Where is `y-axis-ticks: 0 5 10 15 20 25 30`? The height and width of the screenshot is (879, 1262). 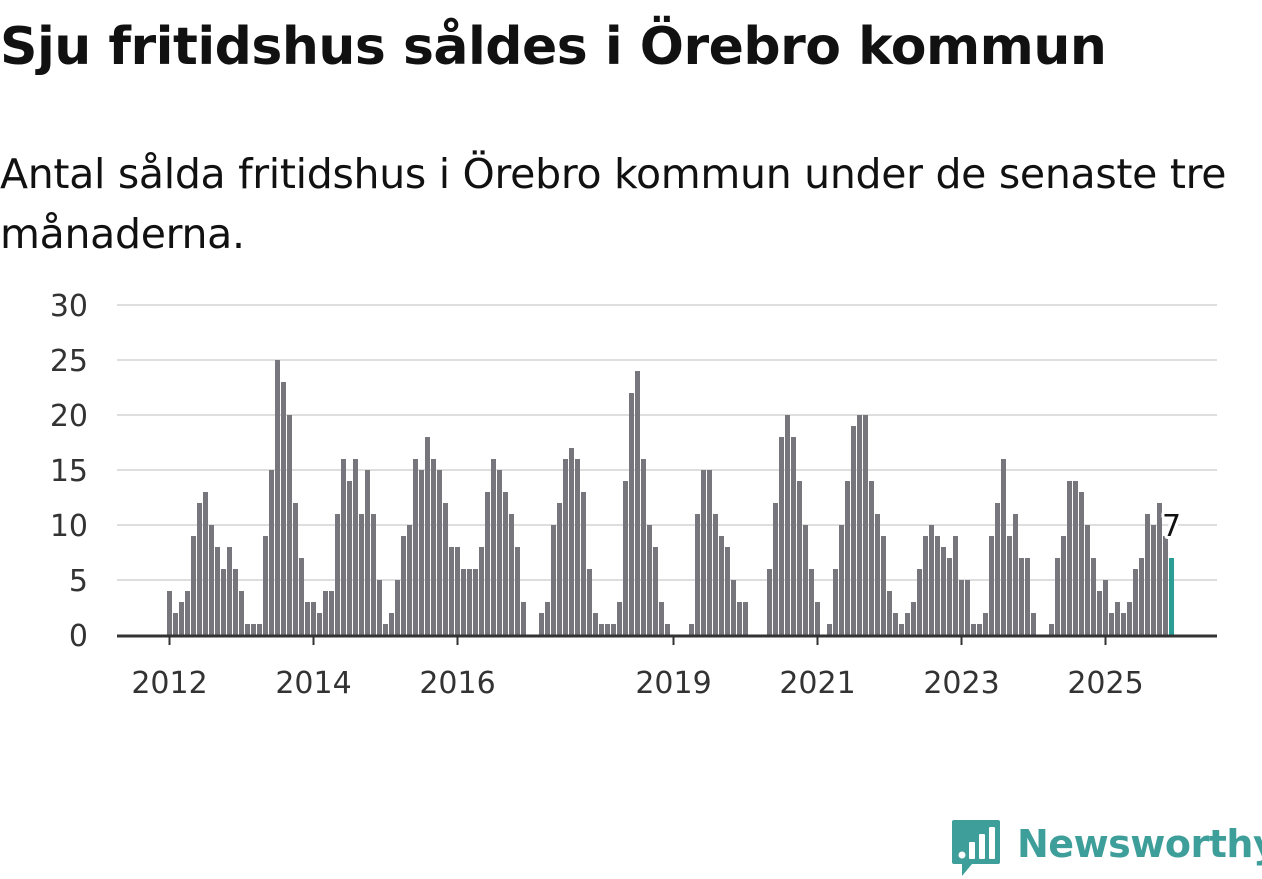 y-axis-ticks: 0 5 10 15 20 25 30 is located at coordinates (69, 471).